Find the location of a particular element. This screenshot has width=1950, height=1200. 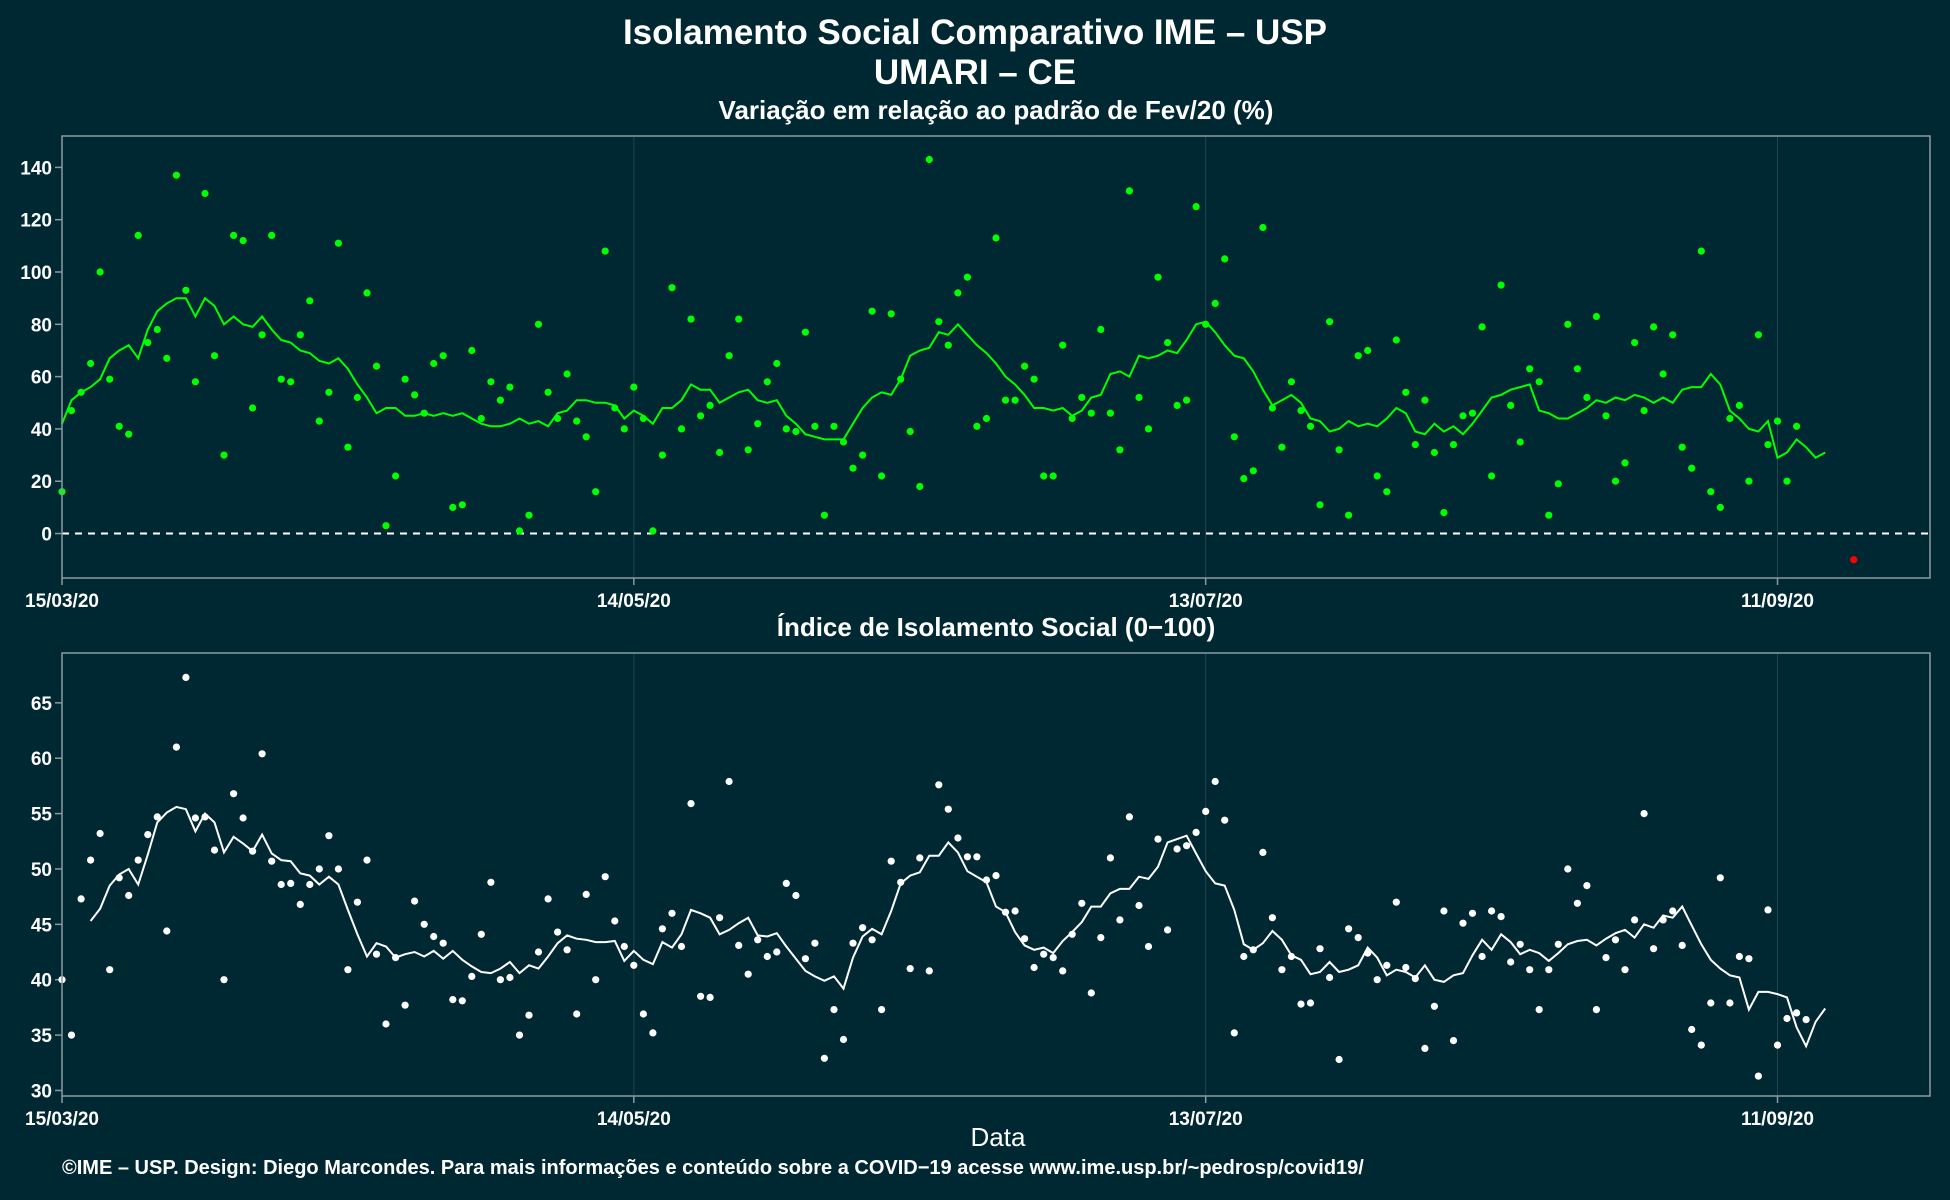

y-tick-label: 60 is located at coordinates (41, 759).